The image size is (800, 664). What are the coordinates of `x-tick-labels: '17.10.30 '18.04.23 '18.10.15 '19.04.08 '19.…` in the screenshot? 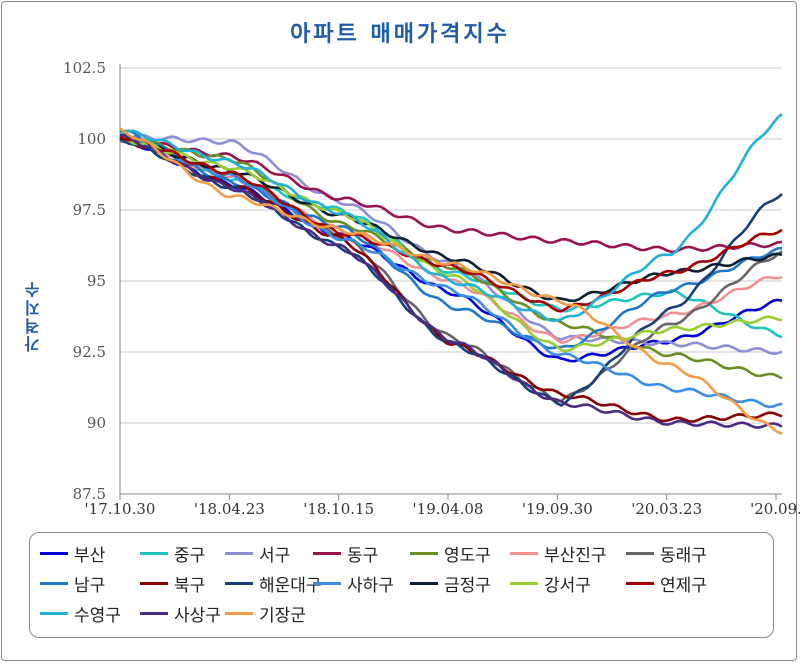 It's located at (442, 509).